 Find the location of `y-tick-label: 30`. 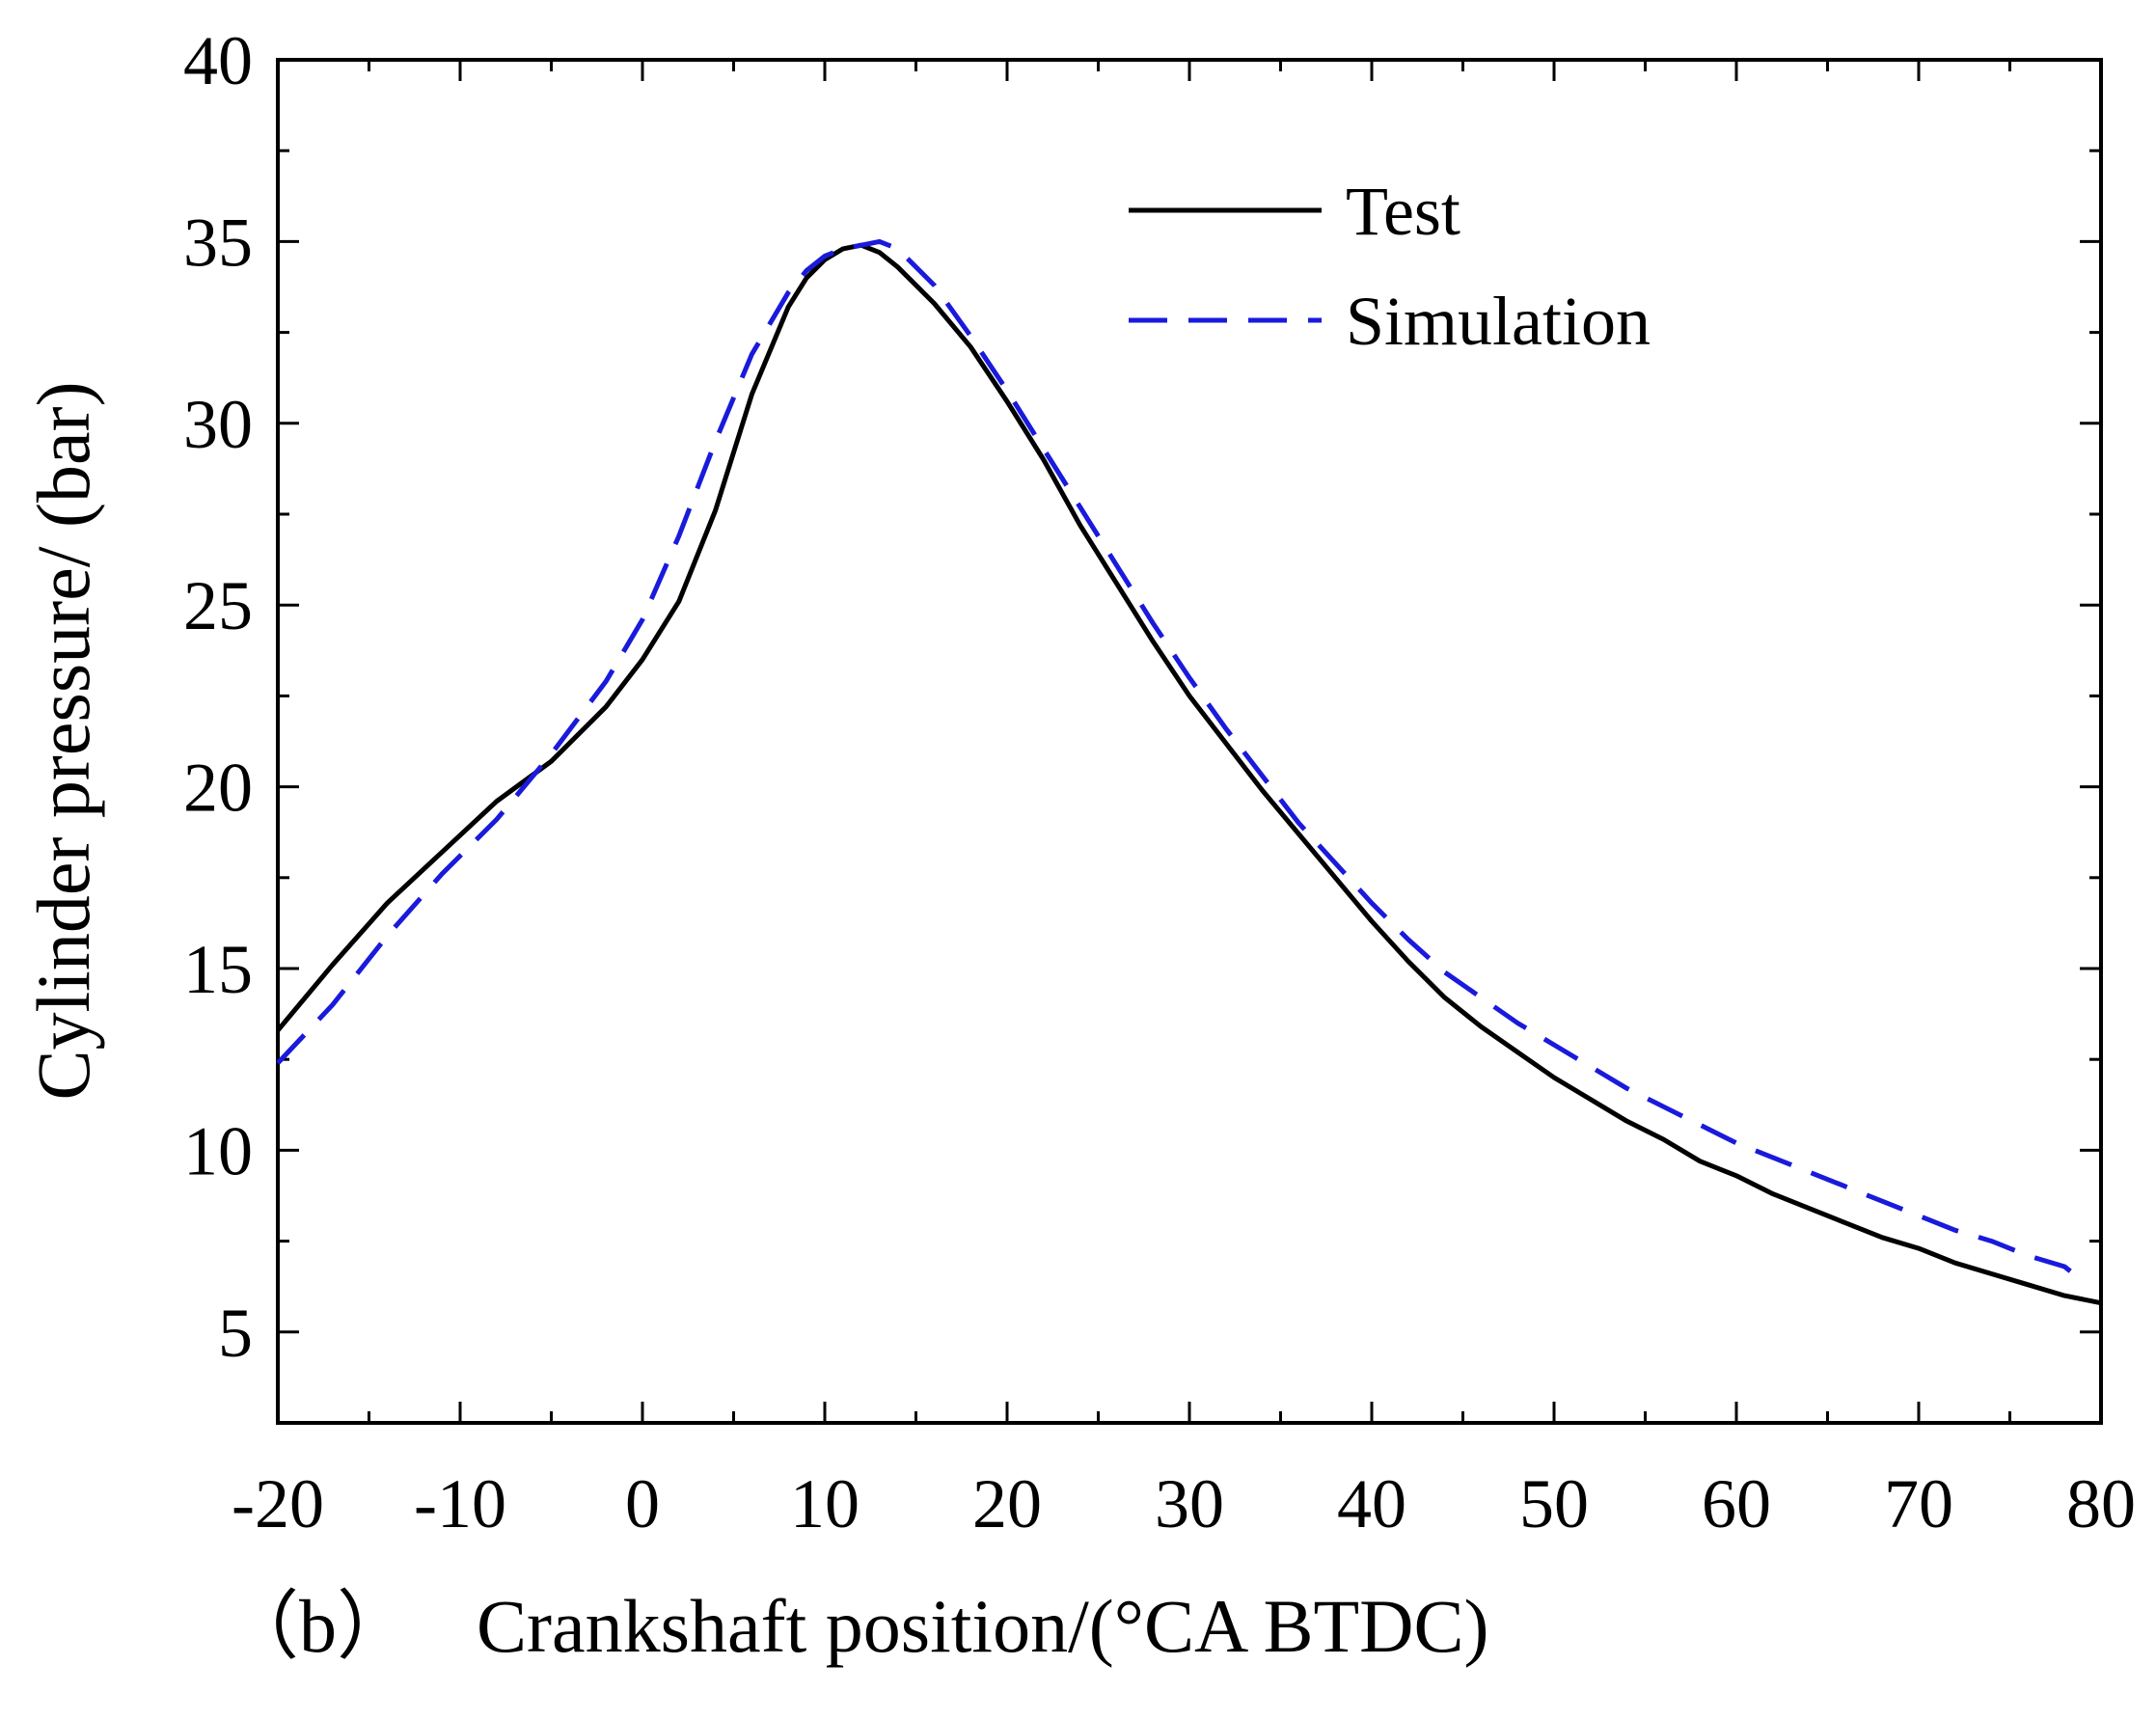

y-tick-label: 30 is located at coordinates (218, 424).